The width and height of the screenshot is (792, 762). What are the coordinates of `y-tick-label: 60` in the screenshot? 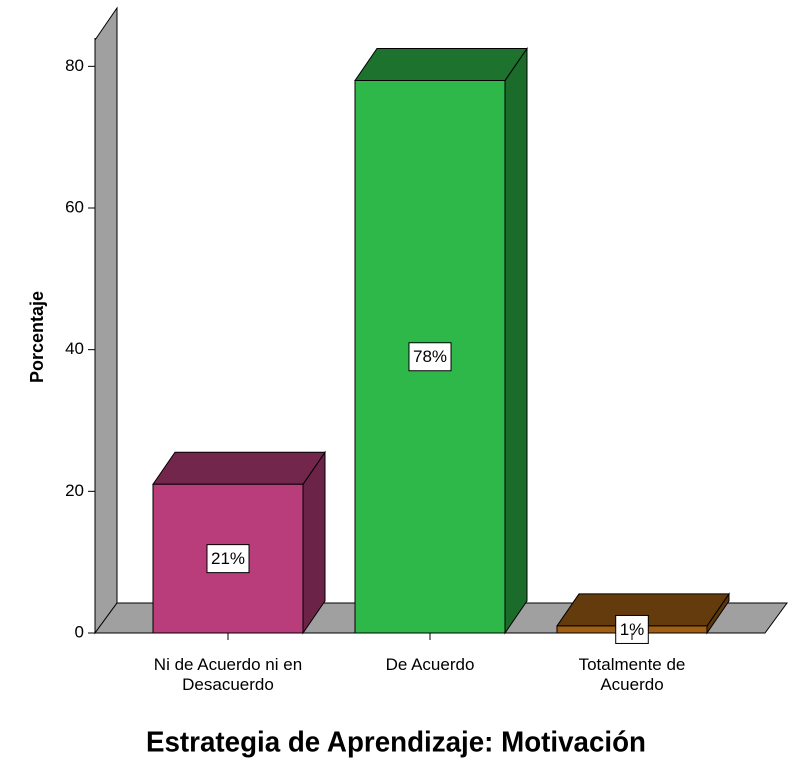 It's located at (74, 206).